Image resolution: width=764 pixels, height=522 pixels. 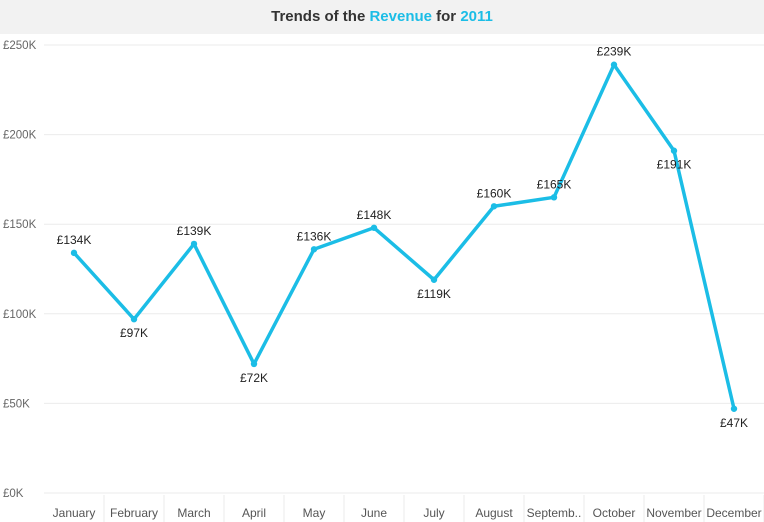 I want to click on data-label: £72K, so click(x=254, y=378).